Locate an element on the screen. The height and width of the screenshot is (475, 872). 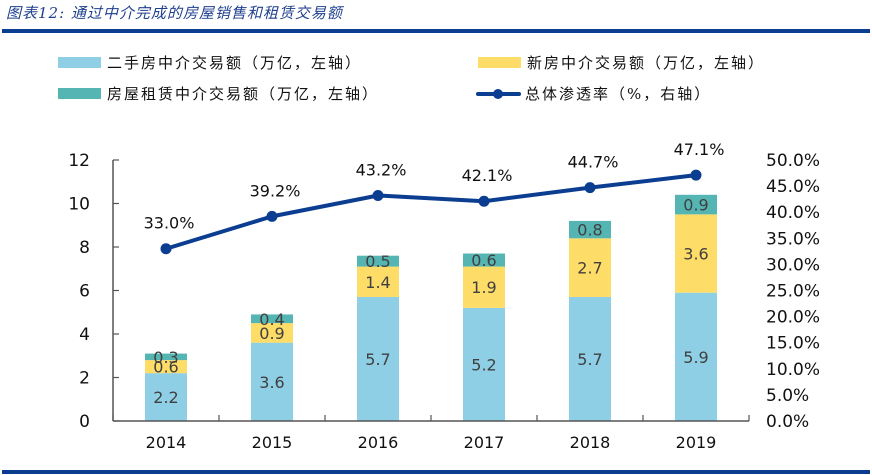
figure-title: 图表12: 通过中介完成的房屋销售和租赁交易额 is located at coordinates (174, 13).